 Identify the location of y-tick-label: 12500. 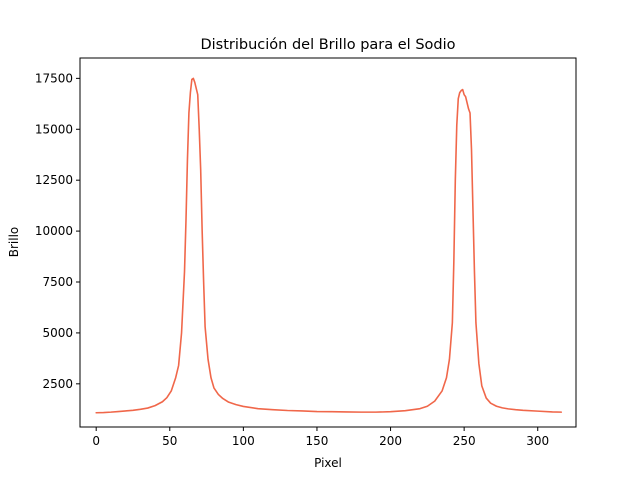
(54, 180).